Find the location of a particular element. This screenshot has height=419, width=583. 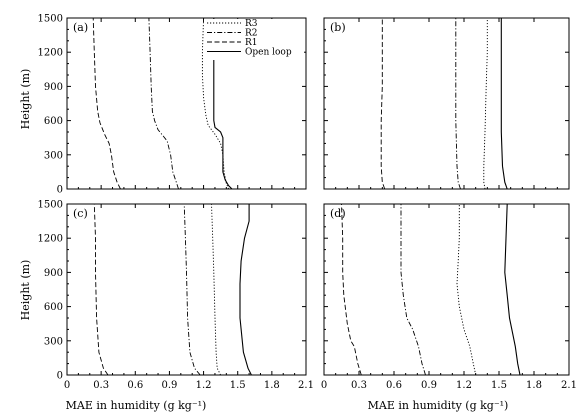

legend-label-r1: R1 is located at coordinates (251, 43).